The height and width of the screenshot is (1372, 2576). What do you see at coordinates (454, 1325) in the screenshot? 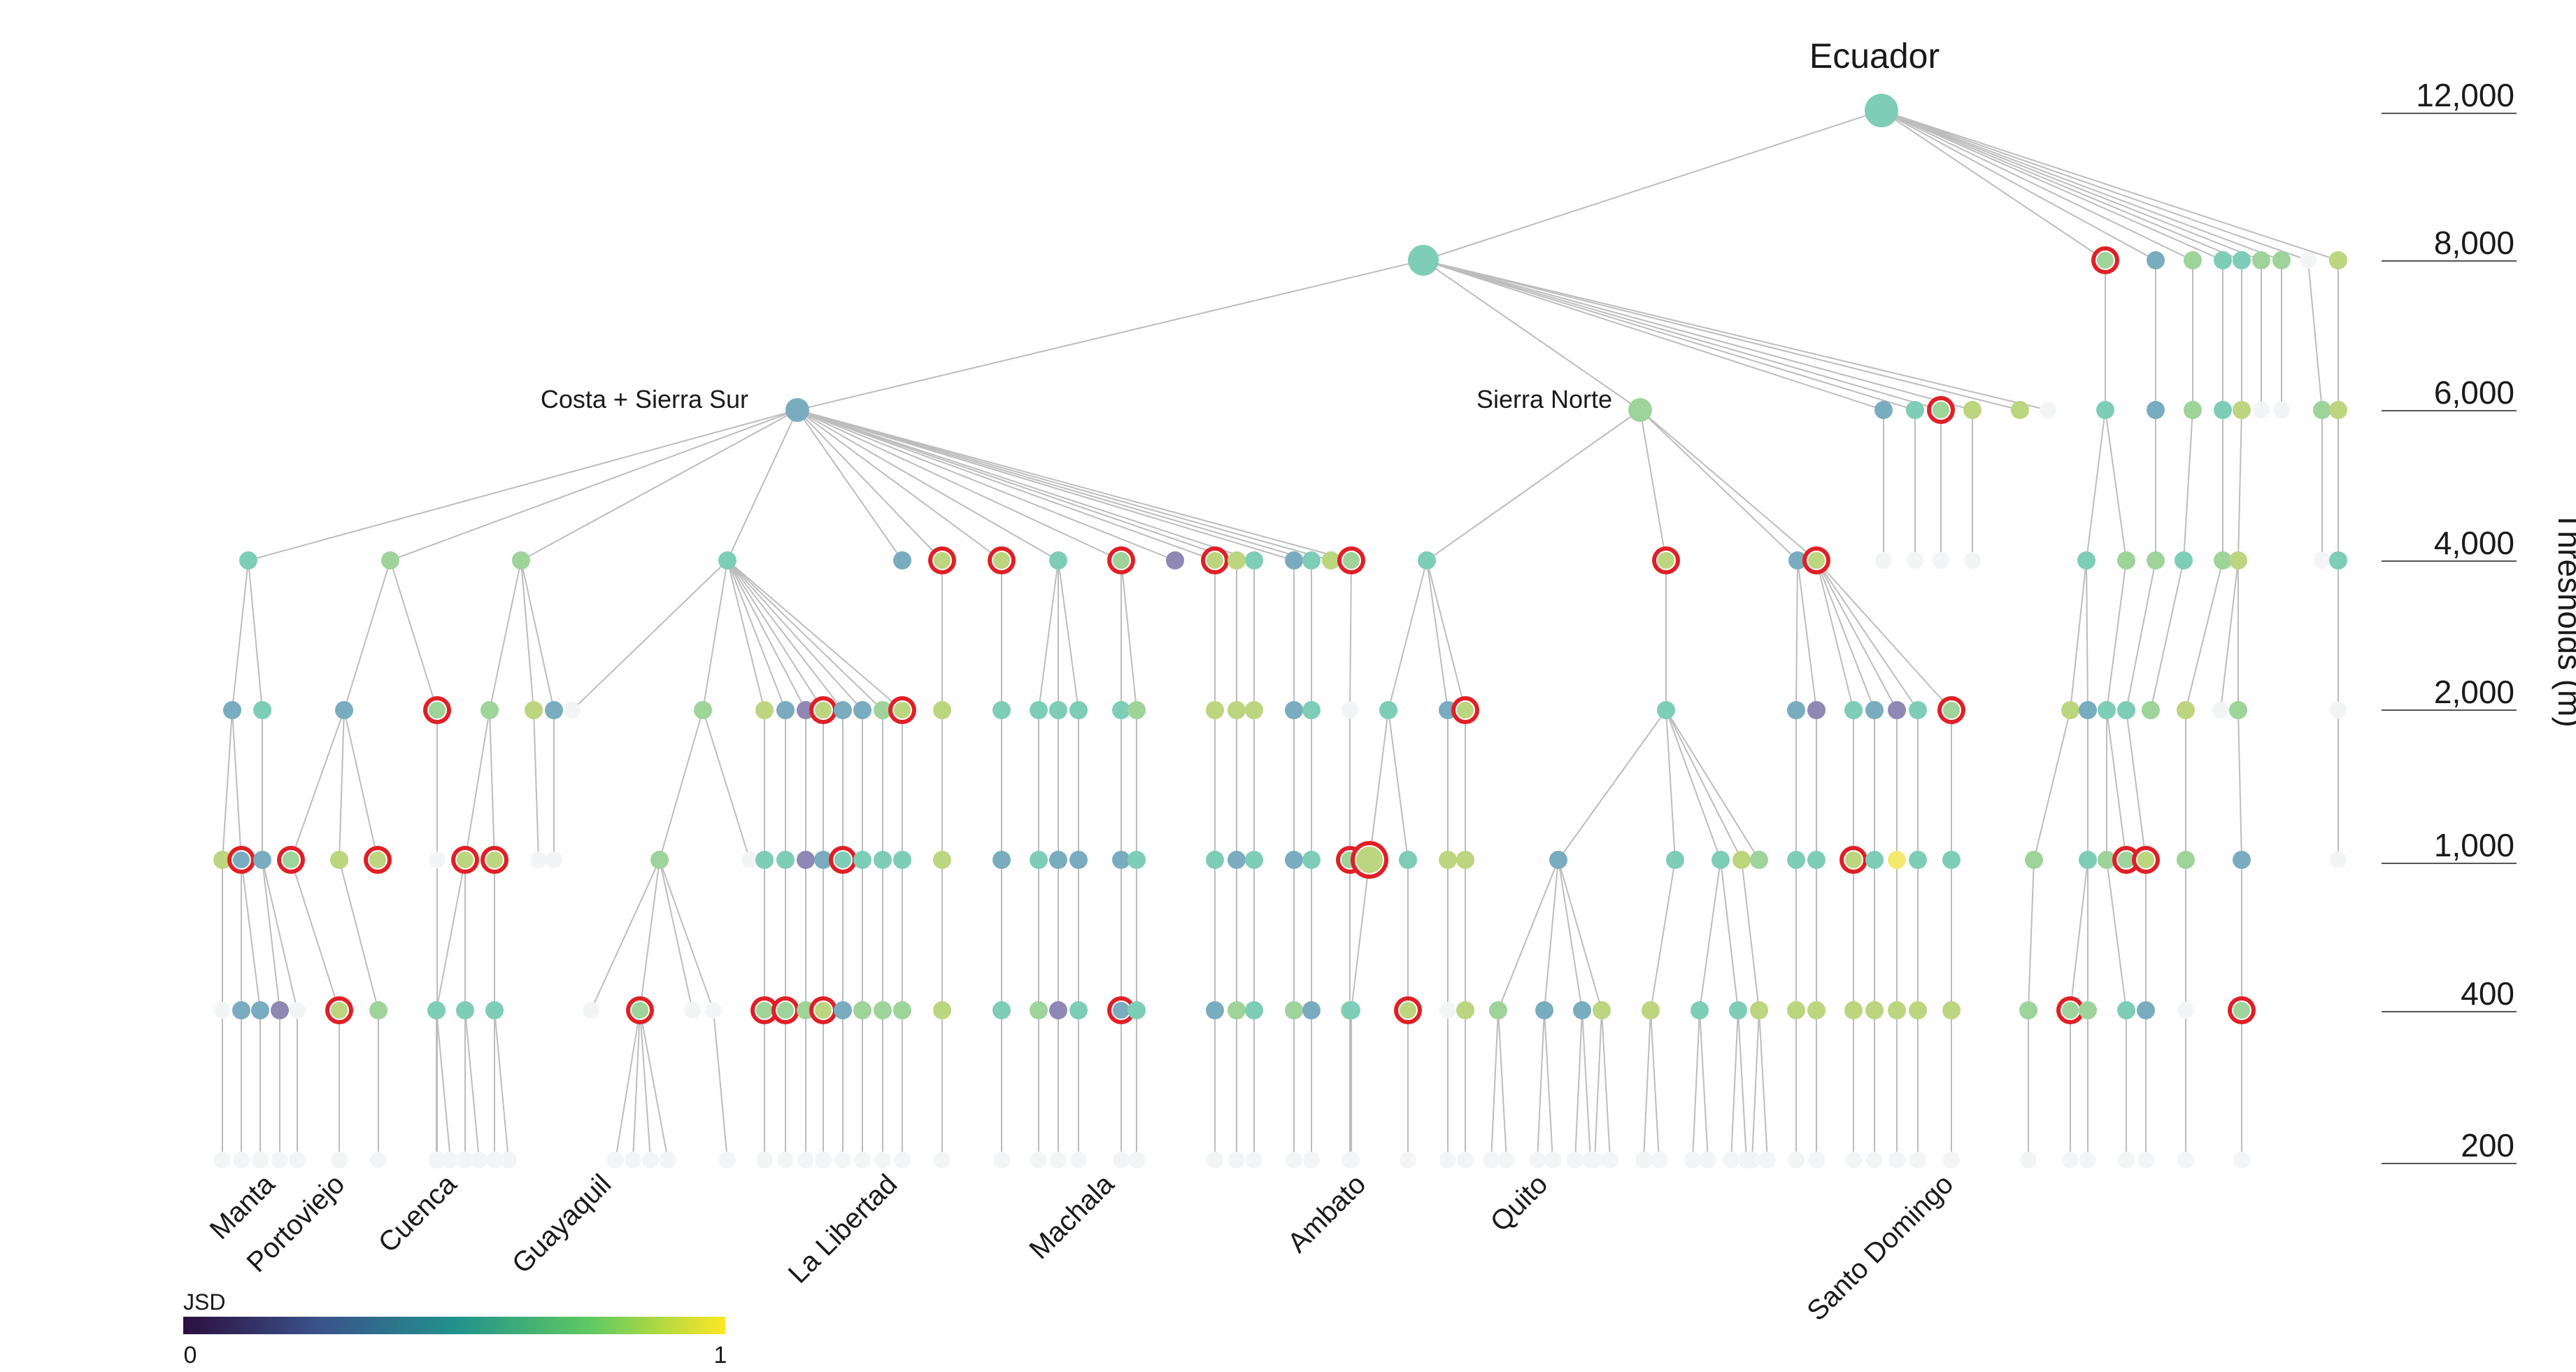
I see `legend-colorbar` at bounding box center [454, 1325].